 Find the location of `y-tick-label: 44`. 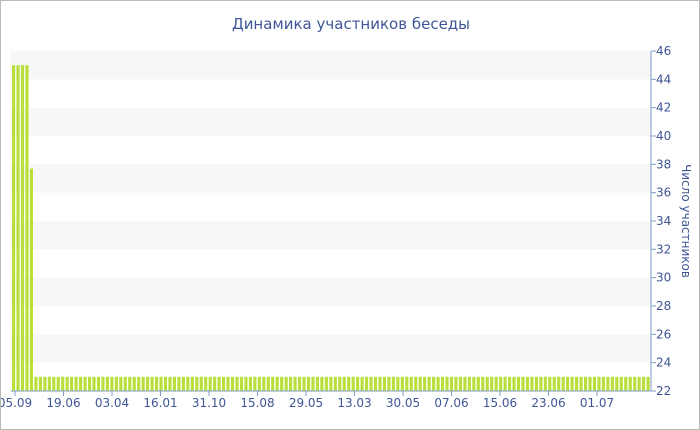

y-tick-label: 44 is located at coordinates (663, 79).